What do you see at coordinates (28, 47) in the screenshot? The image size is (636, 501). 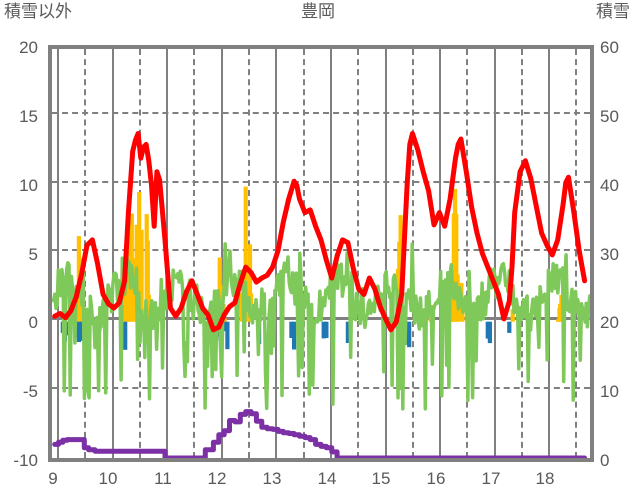 I see `left-tick-20: 20` at bounding box center [28, 47].